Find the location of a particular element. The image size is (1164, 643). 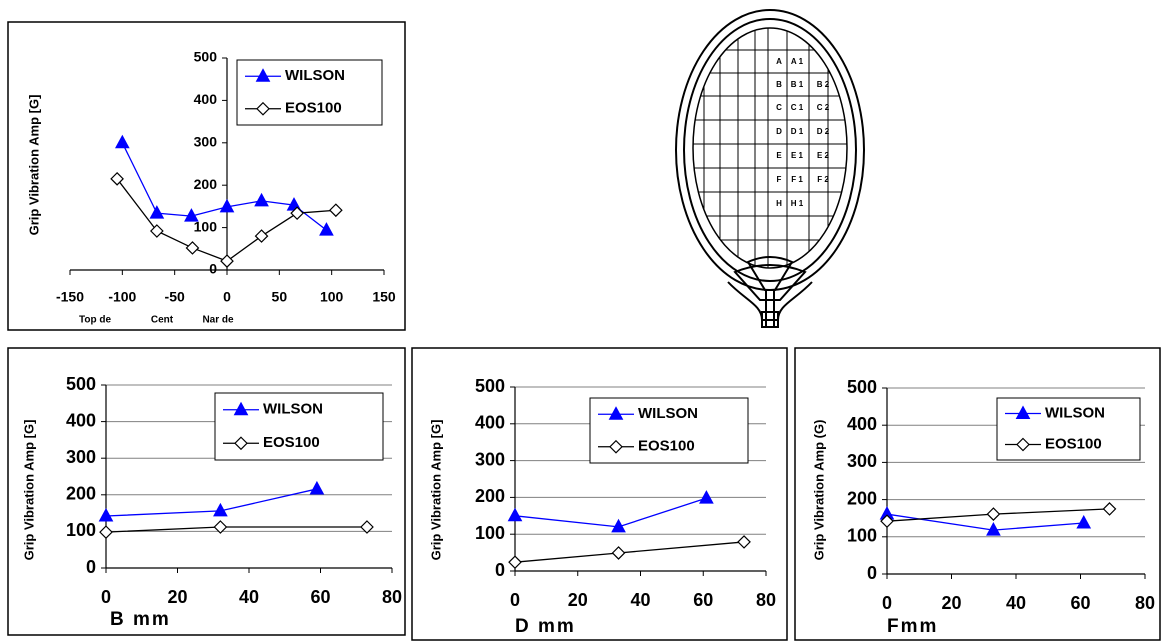

position-label: C 2 is located at coordinates (823, 107).